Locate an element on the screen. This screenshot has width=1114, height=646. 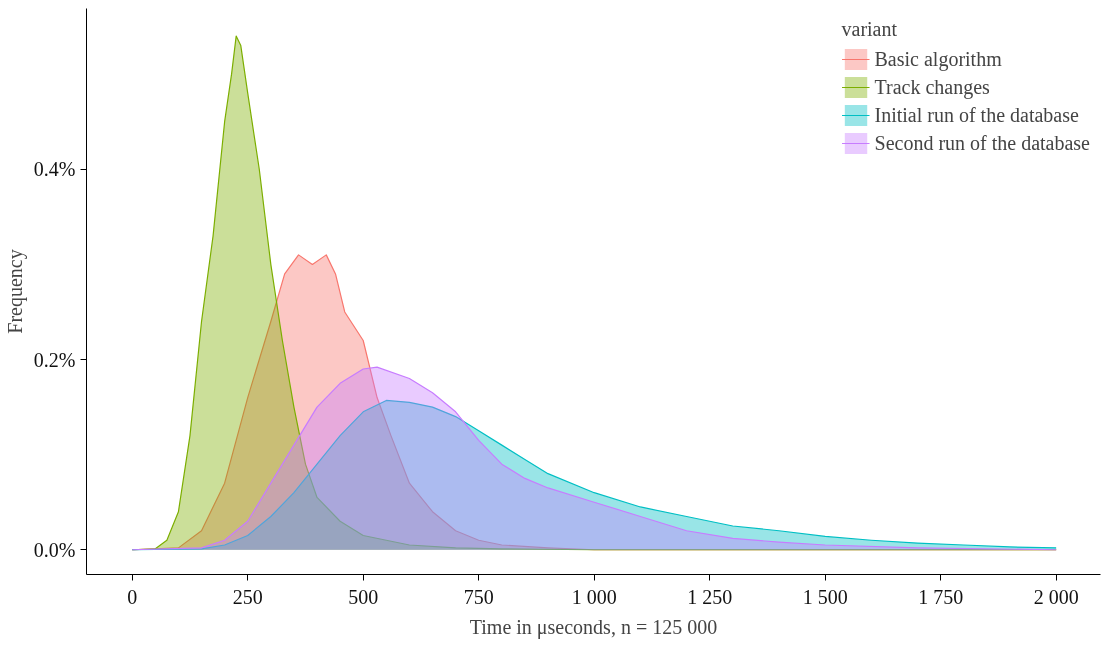
x-tick-label: 1 000 is located at coordinates (594, 596).